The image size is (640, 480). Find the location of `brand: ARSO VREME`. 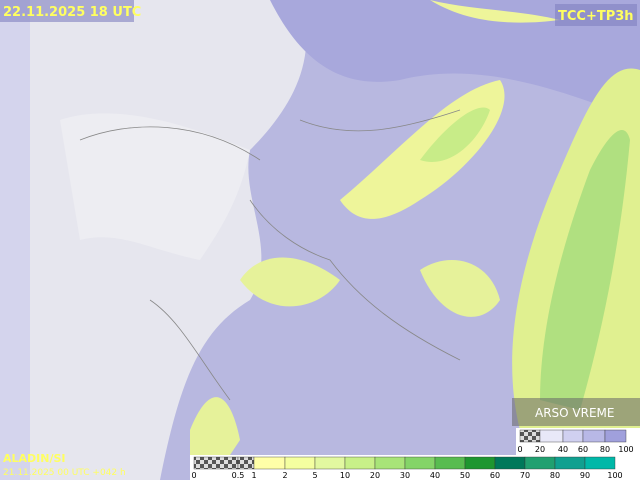

brand: ARSO VREME is located at coordinates (575, 413).